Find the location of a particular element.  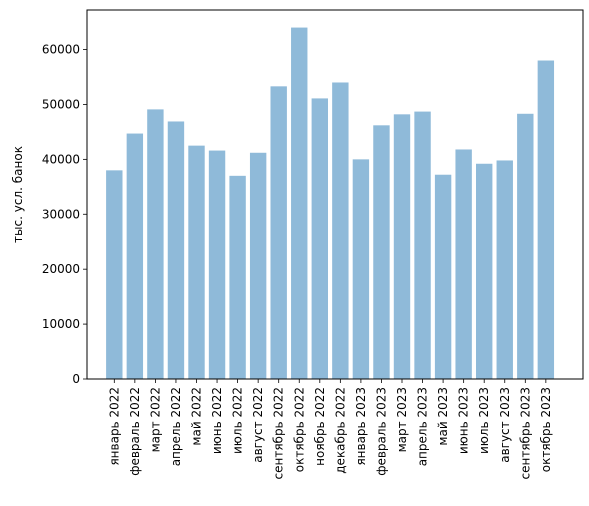

x-tick-label-4: май 2022 is located at coordinates (197, 416).